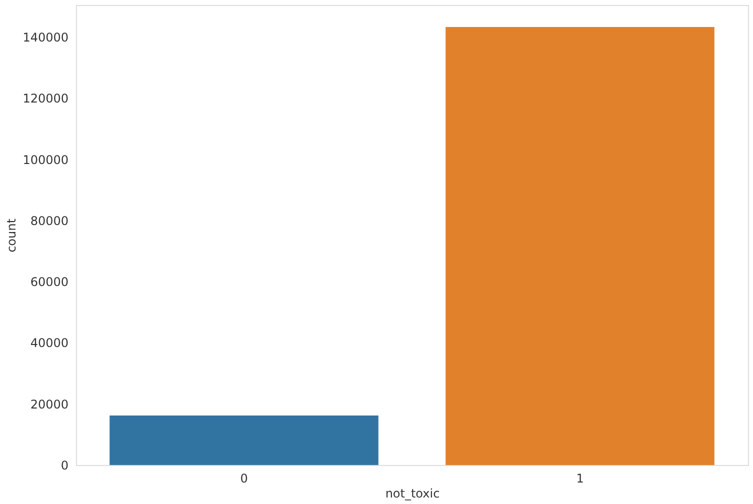 This screenshot has width=753, height=504. I want to click on y-tick-label: 40000, so click(49, 343).